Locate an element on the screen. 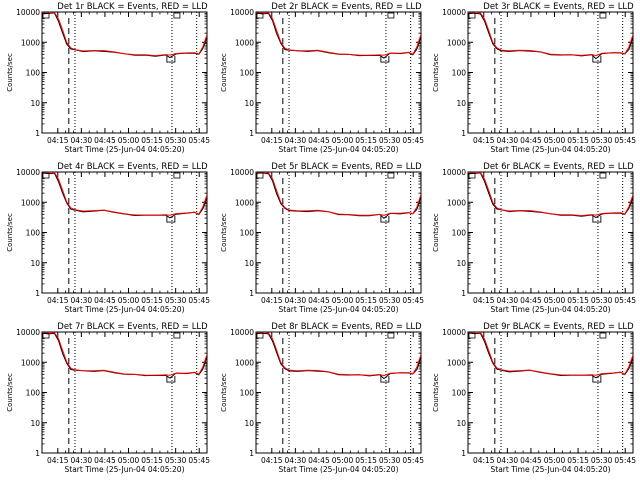 The height and width of the screenshot is (480, 640). chart-title: Det 6r BLACK = Events, RED = LLD is located at coordinates (558, 167).